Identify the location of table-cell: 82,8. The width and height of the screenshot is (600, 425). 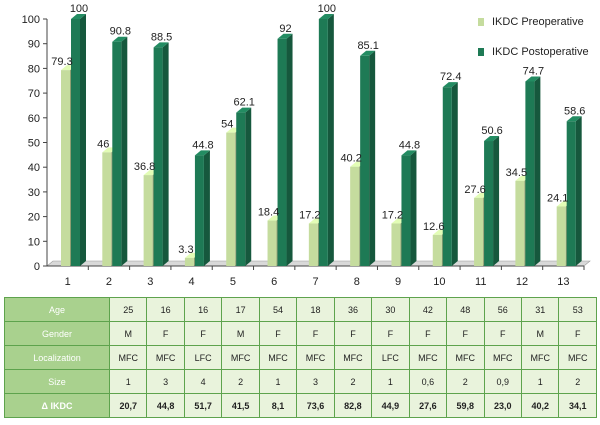
(353, 405).